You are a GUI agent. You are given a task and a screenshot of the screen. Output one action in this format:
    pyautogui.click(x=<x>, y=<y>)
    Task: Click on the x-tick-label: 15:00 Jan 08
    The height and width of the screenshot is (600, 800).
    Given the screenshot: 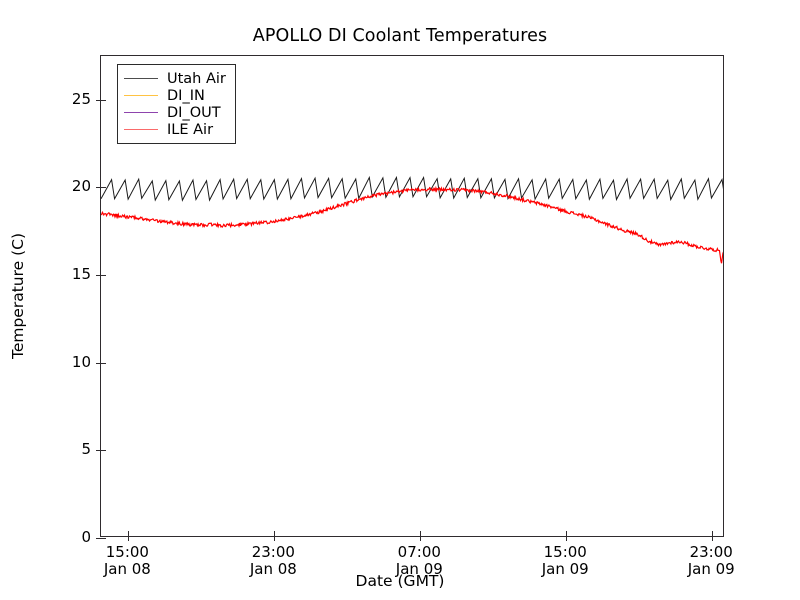 What is the action you would take?
    pyautogui.click(x=127, y=561)
    